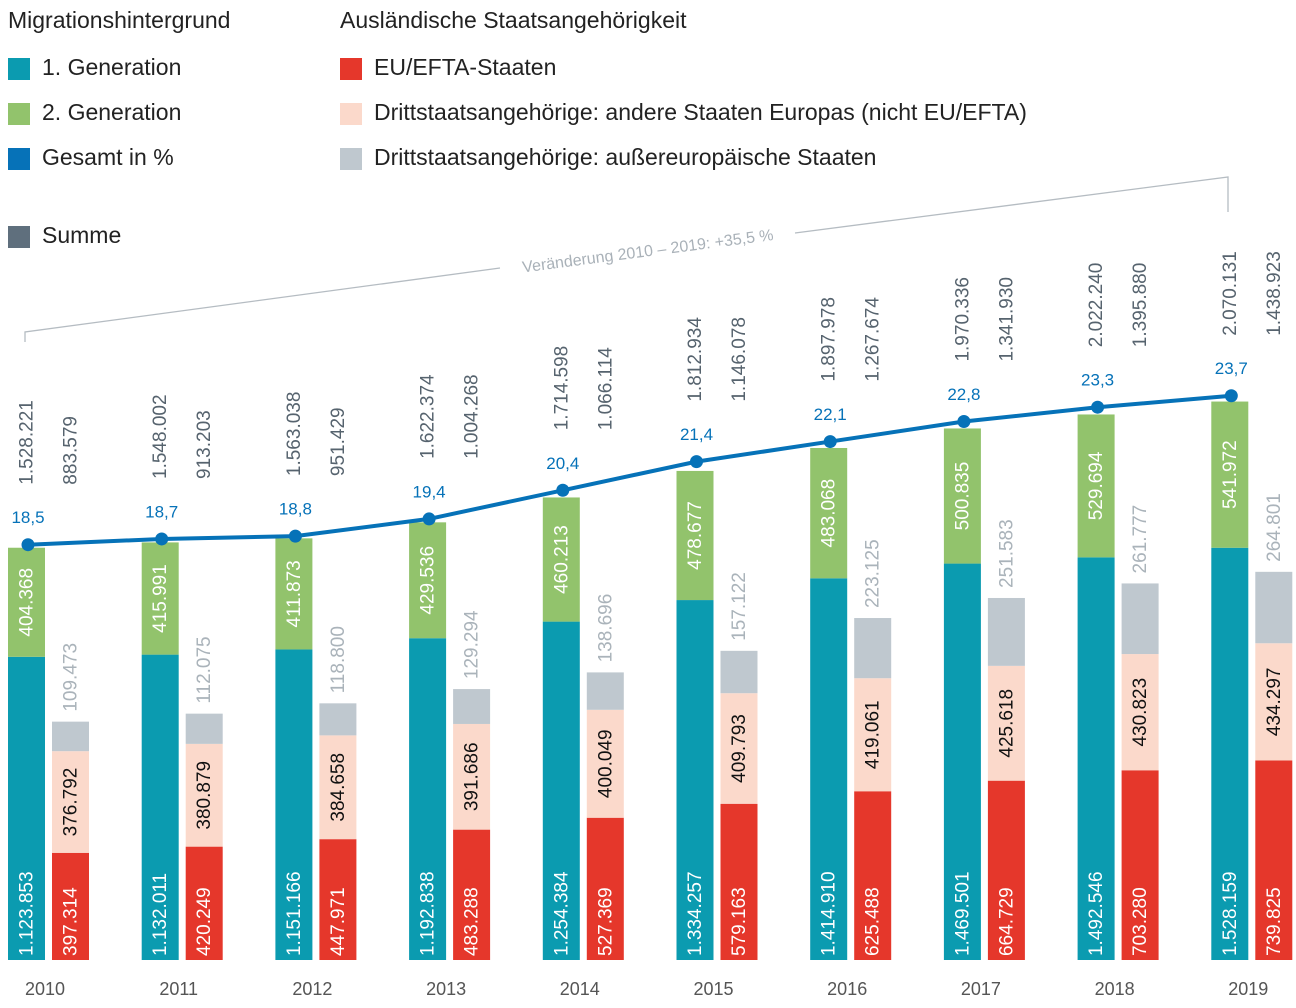 The height and width of the screenshot is (1008, 1296). What do you see at coordinates (647, 251) in the screenshot?
I see `annotation: Veränderung 2010 – 2019: +35,5 %` at bounding box center [647, 251].